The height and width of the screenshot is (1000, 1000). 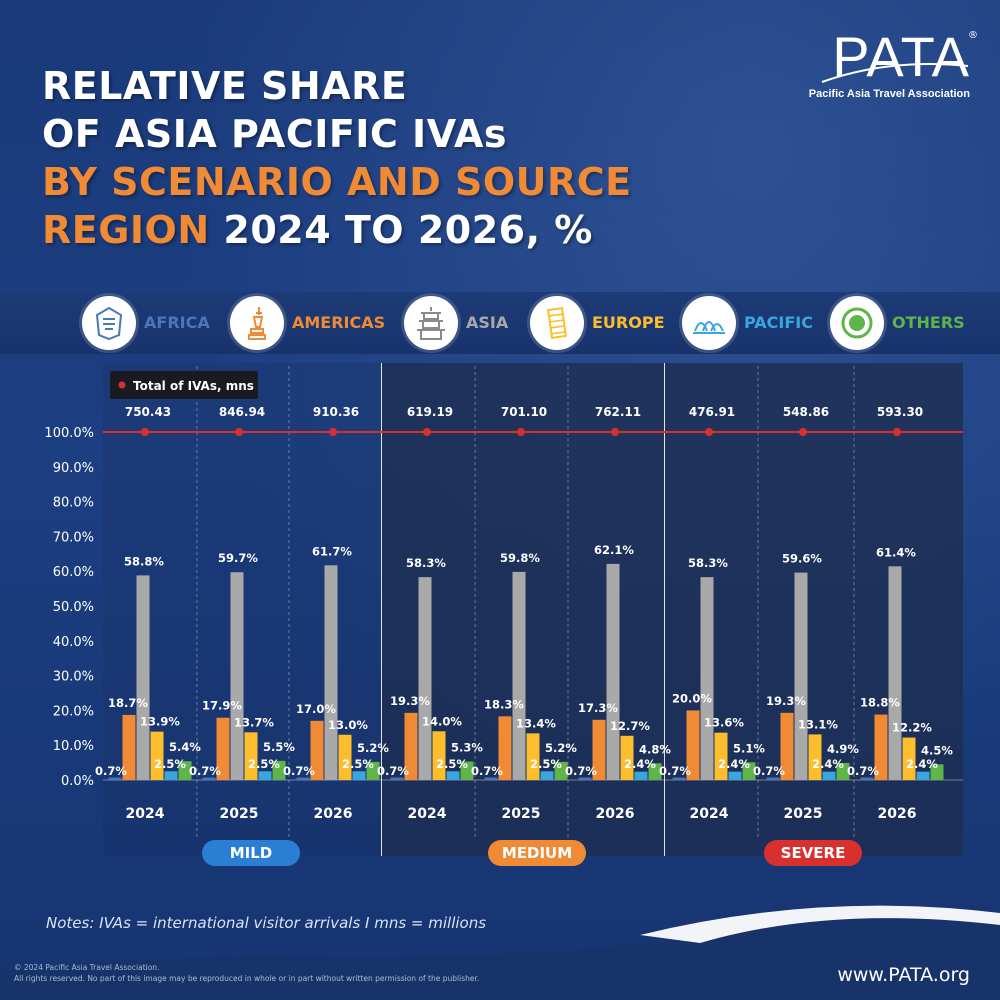 I want to click on website-link: www.PATA.org, so click(x=903, y=975).